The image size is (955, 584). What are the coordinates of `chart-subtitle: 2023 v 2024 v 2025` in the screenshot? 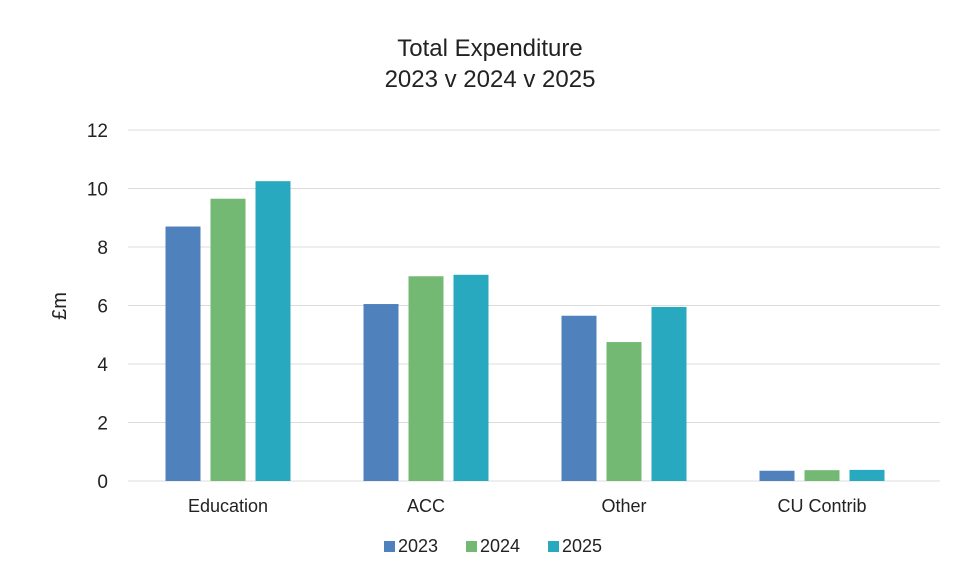 It's located at (490, 79).